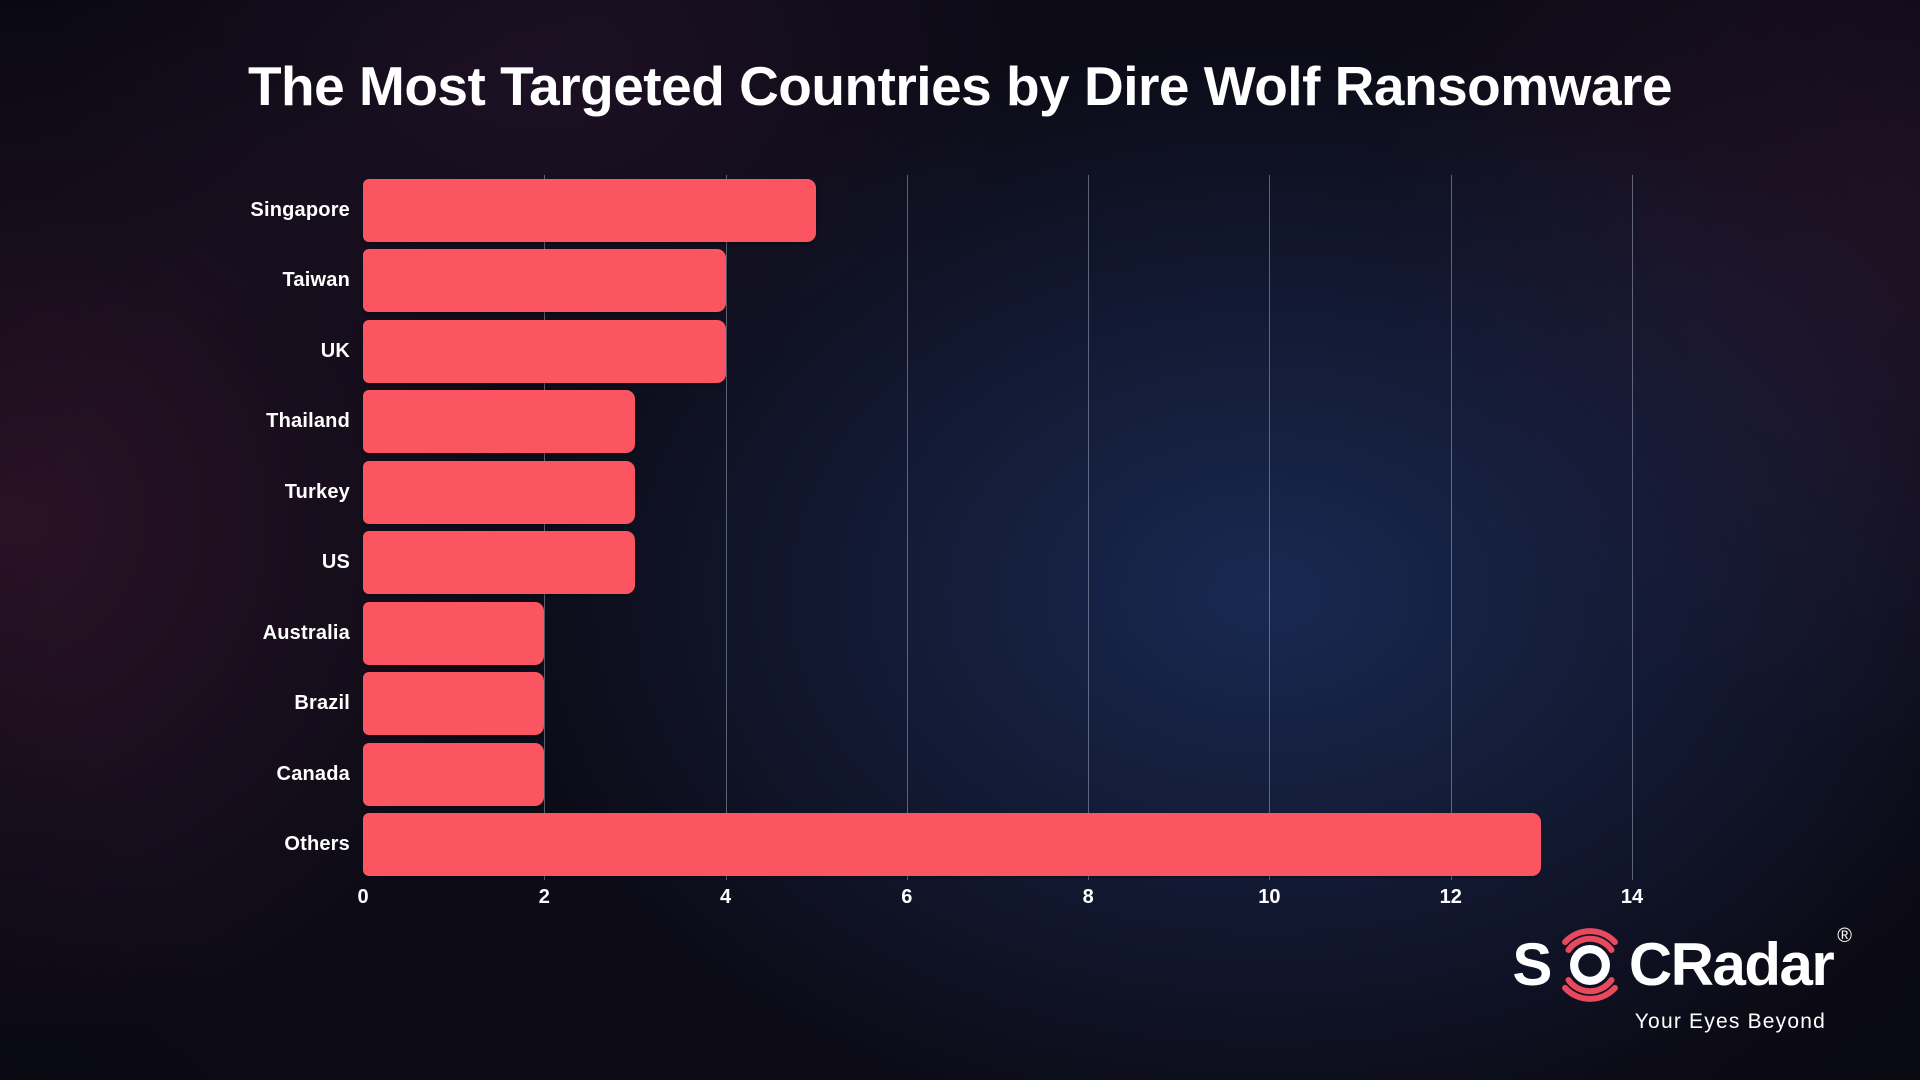  I want to click on bar-row: Singapore, so click(960, 210).